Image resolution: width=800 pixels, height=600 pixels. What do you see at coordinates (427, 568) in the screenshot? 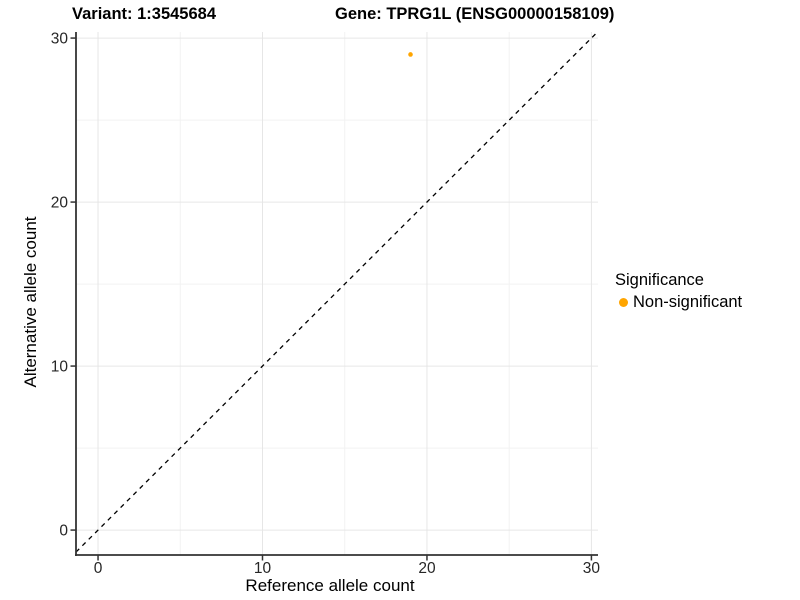
I see `x-tick-label: 20` at bounding box center [427, 568].